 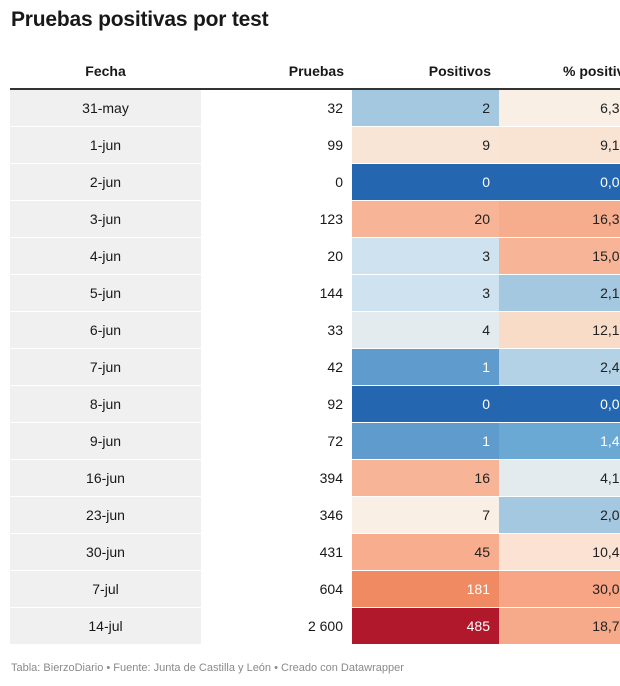 What do you see at coordinates (276, 182) in the screenshot?
I see `cell-pruebas: 0` at bounding box center [276, 182].